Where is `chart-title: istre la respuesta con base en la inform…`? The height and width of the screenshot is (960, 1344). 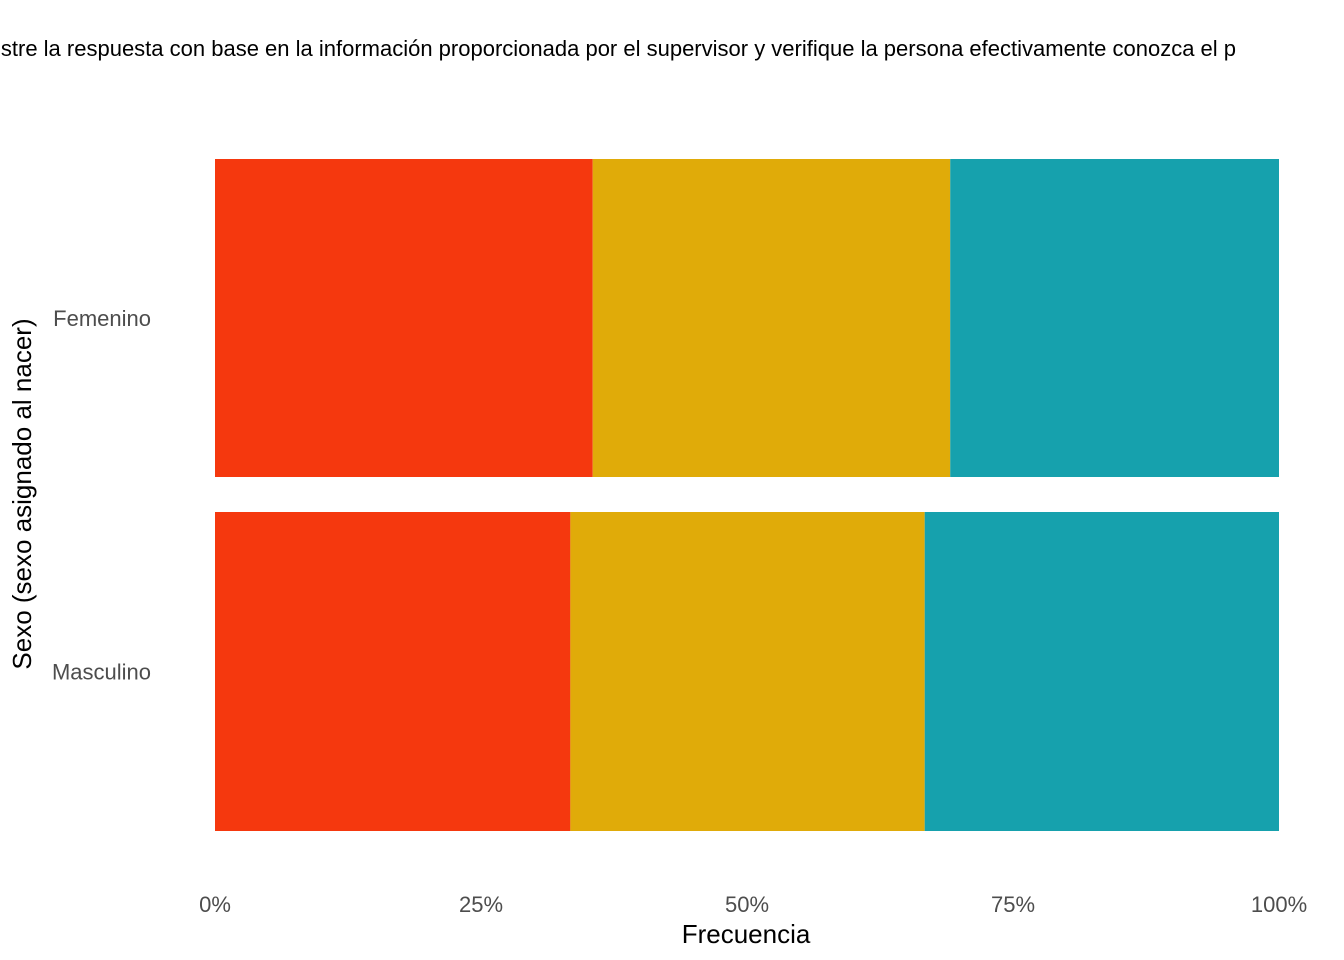
chart-title: istre la respuesta con base en la inform… is located at coordinates (618, 48).